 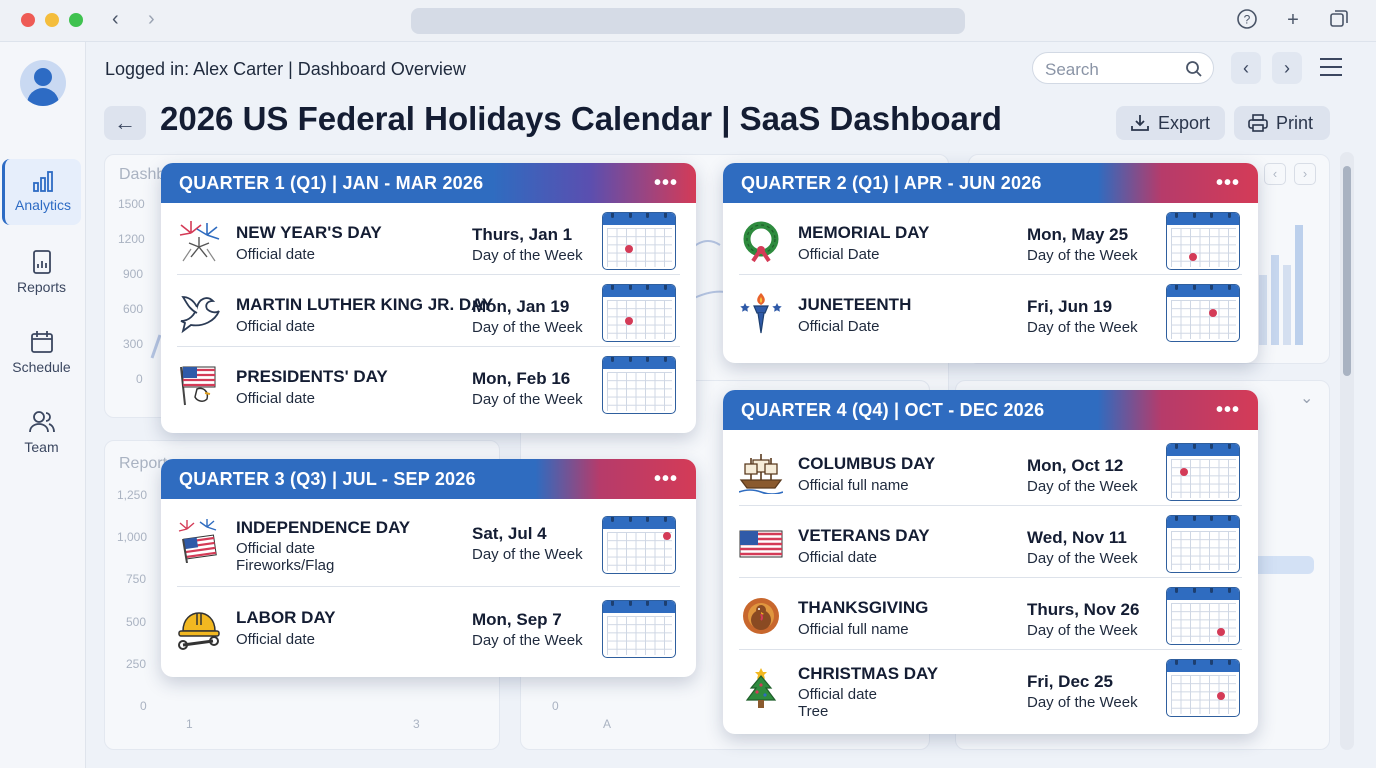 I want to click on mini-next-icon: ›, so click(x=1305, y=174).